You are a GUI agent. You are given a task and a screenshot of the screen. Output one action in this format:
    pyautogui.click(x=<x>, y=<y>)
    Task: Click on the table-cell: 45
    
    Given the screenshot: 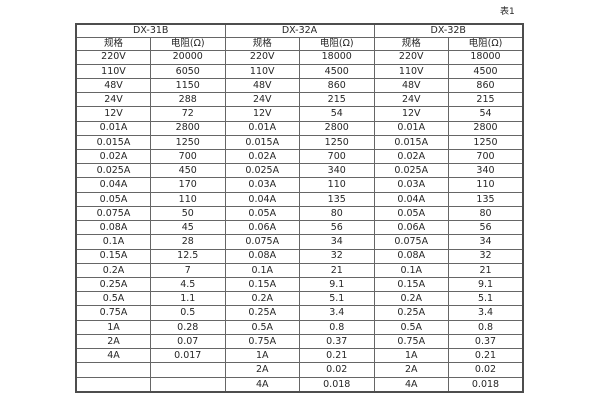 What is the action you would take?
    pyautogui.click(x=188, y=228)
    